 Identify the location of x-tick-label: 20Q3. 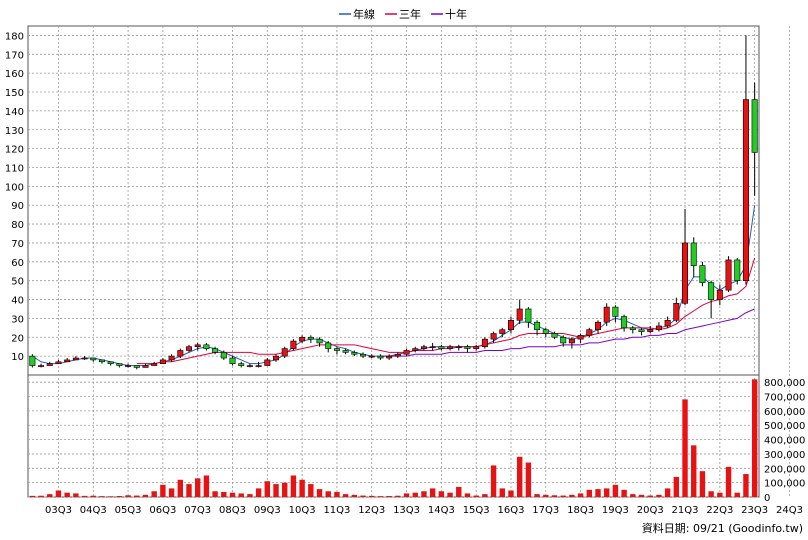
(650, 510).